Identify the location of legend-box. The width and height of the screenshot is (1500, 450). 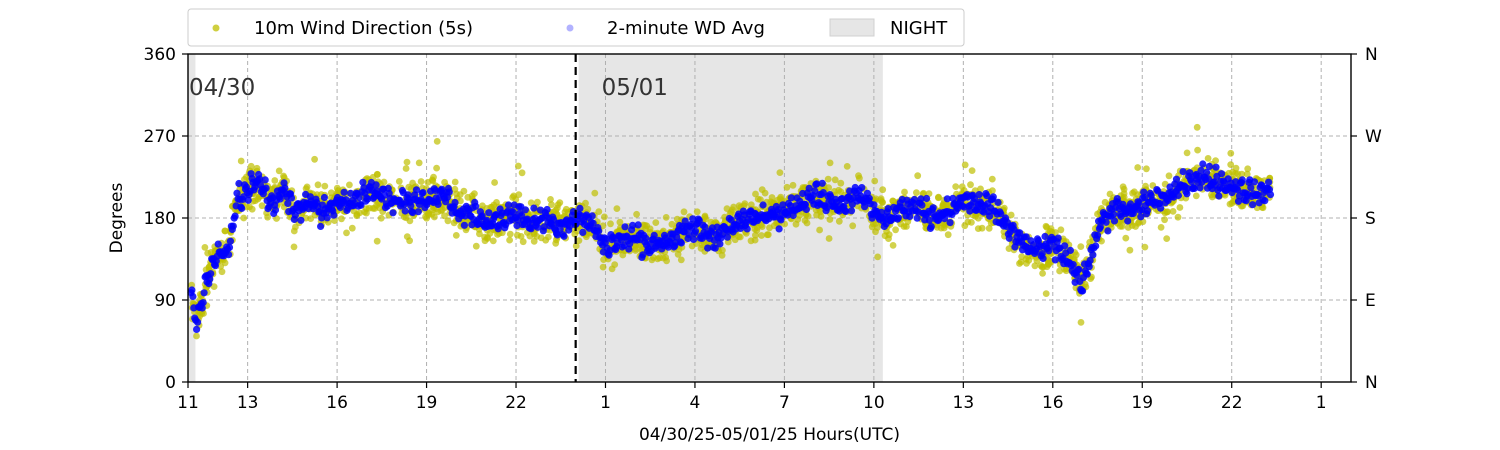
(576, 27).